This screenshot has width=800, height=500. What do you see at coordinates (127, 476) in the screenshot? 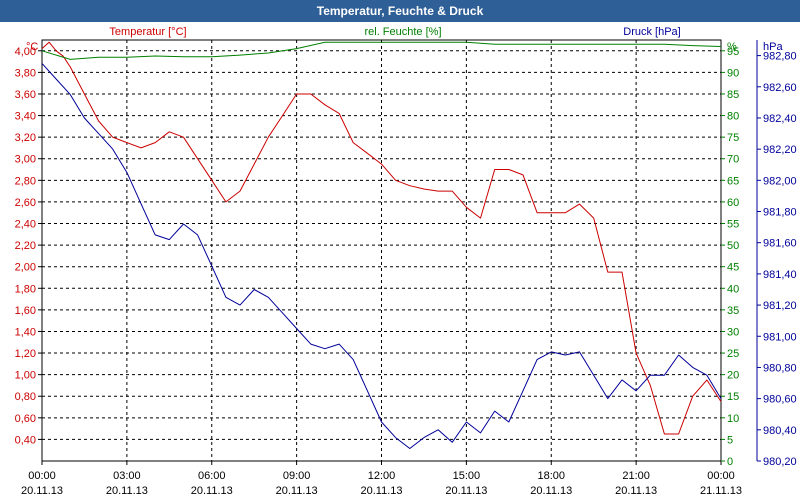
I see `x-tick-time-label: 03:00` at bounding box center [127, 476].